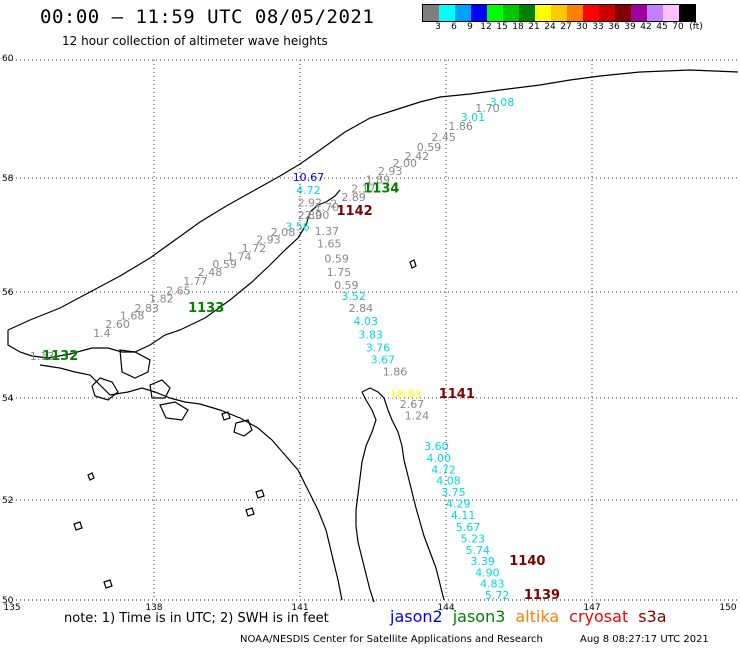 Image resolution: width=740 pixels, height=650 pixels. What do you see at coordinates (8, 399) in the screenshot?
I see `latitude-label: 54` at bounding box center [8, 399].